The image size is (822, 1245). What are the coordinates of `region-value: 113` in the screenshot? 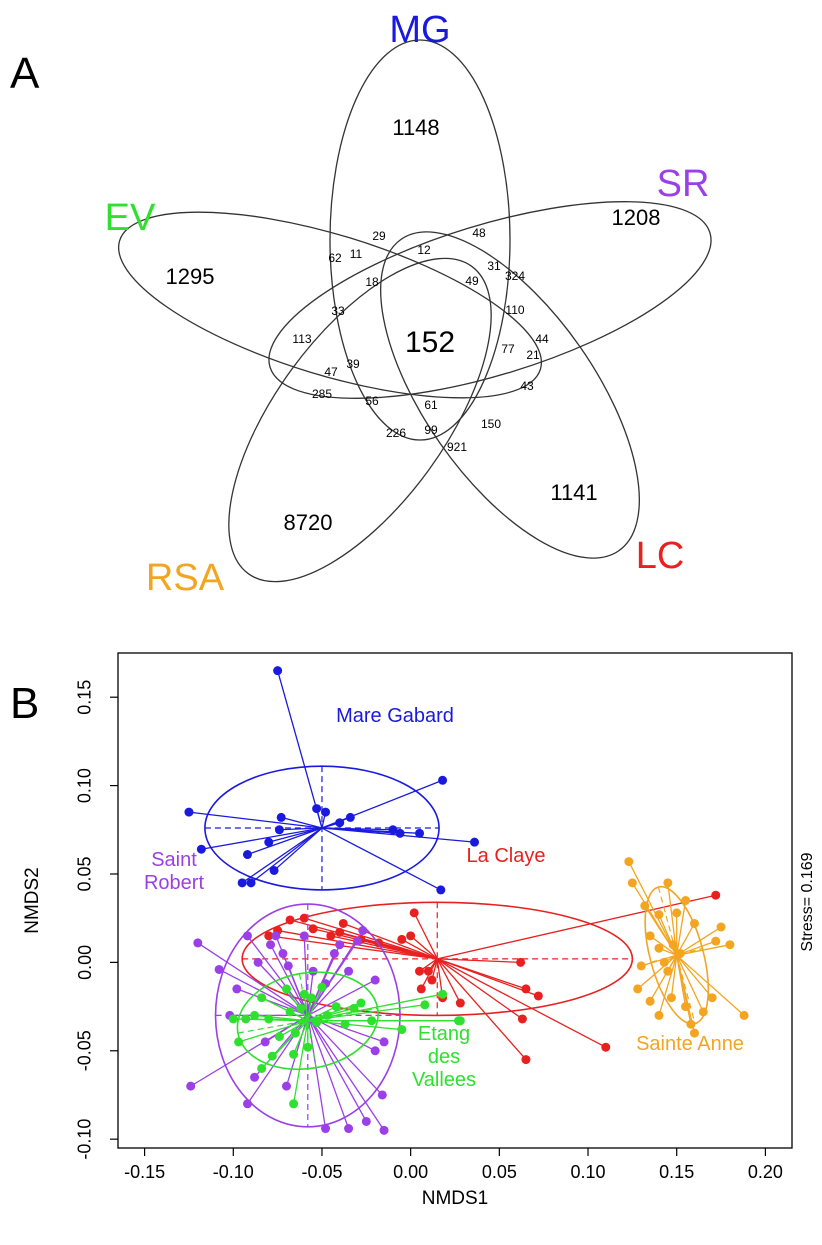 It's located at (301, 339).